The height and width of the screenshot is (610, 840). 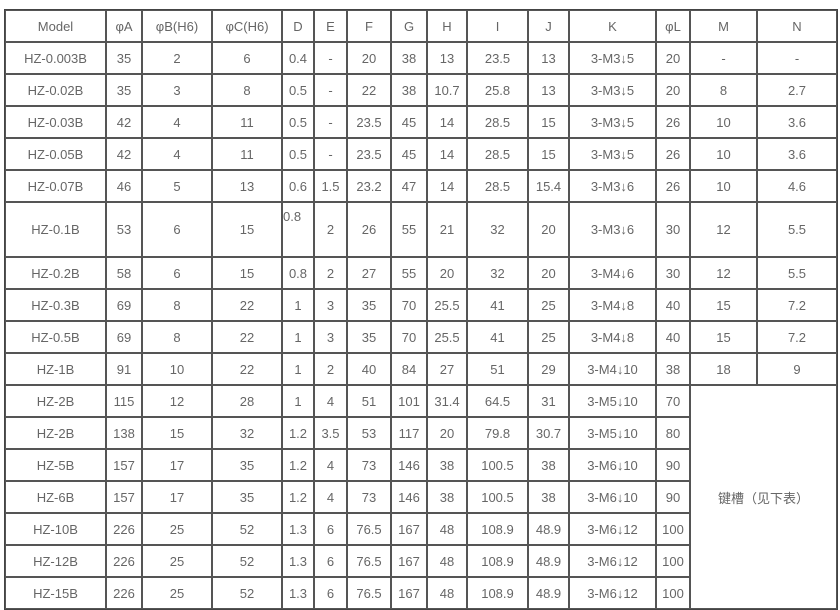 What do you see at coordinates (247, 305) in the screenshot?
I see `table-cell: 22` at bounding box center [247, 305].